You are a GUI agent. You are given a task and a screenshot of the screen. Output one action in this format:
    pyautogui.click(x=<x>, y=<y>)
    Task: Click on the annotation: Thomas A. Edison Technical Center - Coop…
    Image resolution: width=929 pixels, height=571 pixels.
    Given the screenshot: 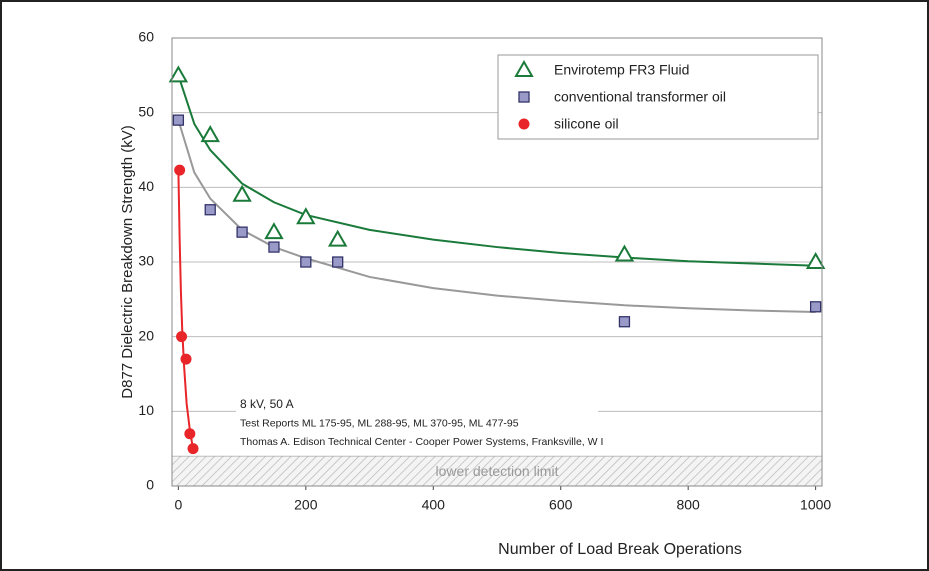 What is the action you would take?
    pyautogui.click(x=421, y=442)
    